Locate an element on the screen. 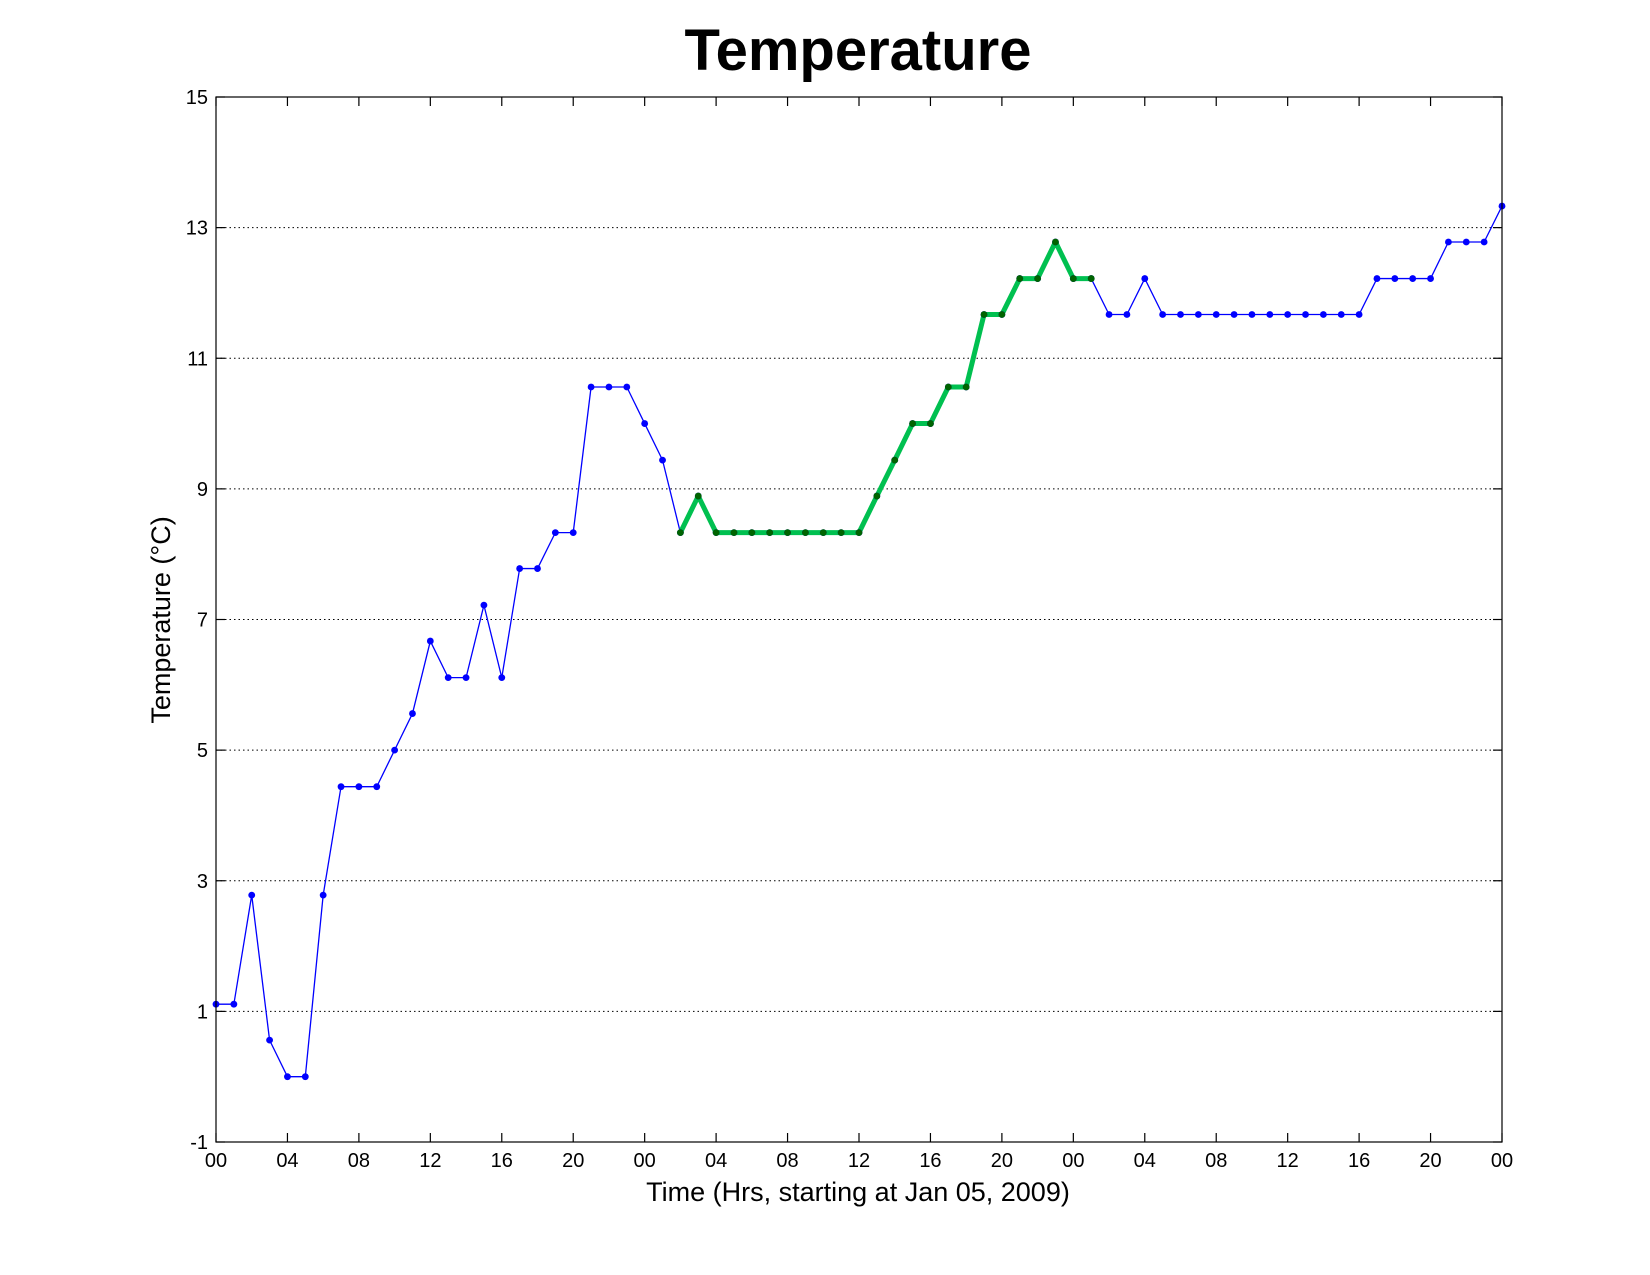  x-axis-label: Time (Hrs, starting at Jan 05, 2009) is located at coordinates (858, 1192).